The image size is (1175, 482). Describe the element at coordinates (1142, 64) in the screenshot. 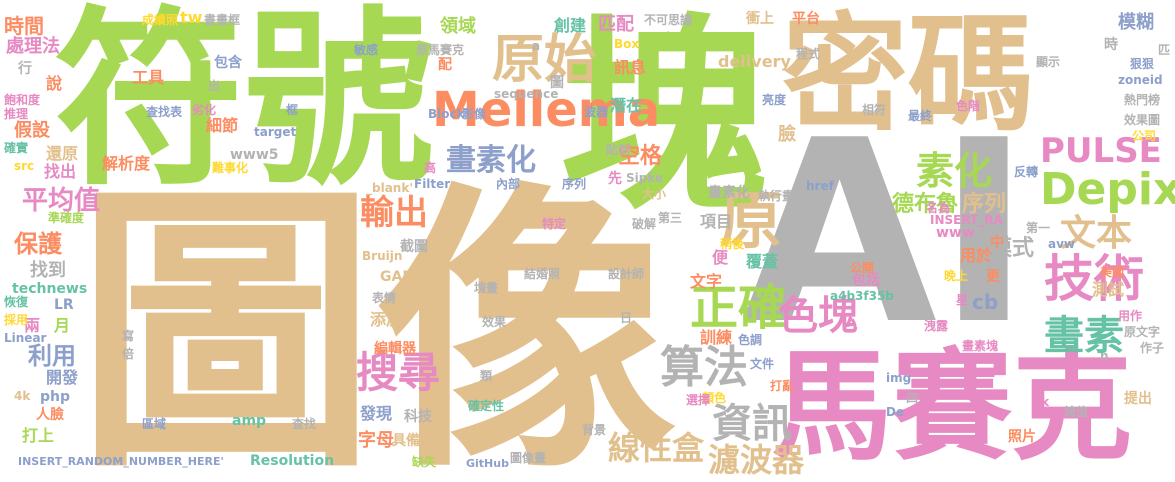

I see `word-hard: 狠狠` at that location.